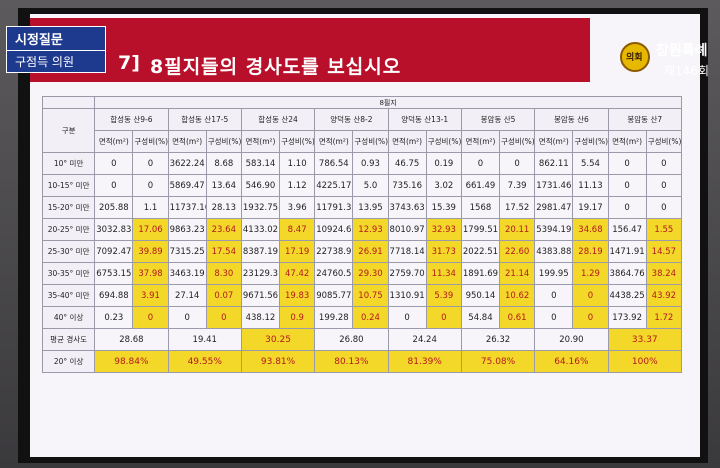  What do you see at coordinates (334, 295) in the screenshot?
I see `table-cell: 9085.77` at bounding box center [334, 295].